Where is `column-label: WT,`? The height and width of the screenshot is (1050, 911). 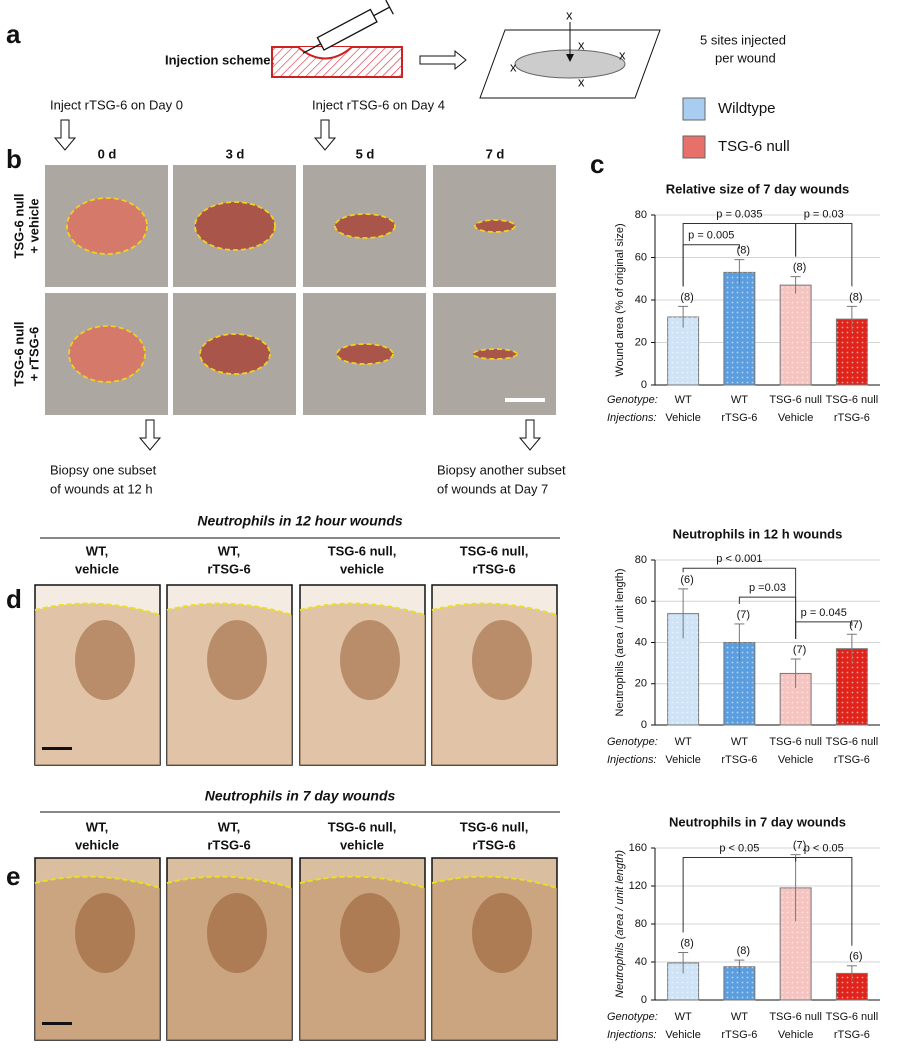 column-label: WT, is located at coordinates (229, 550).